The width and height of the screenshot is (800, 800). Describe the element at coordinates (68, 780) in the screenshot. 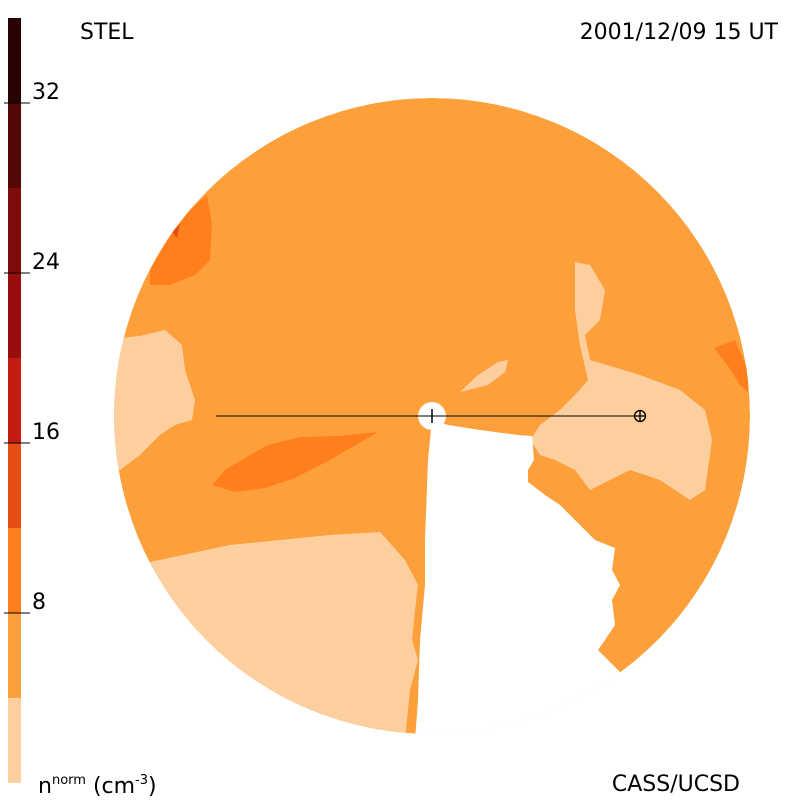

I see `units-superscript: norm` at that location.